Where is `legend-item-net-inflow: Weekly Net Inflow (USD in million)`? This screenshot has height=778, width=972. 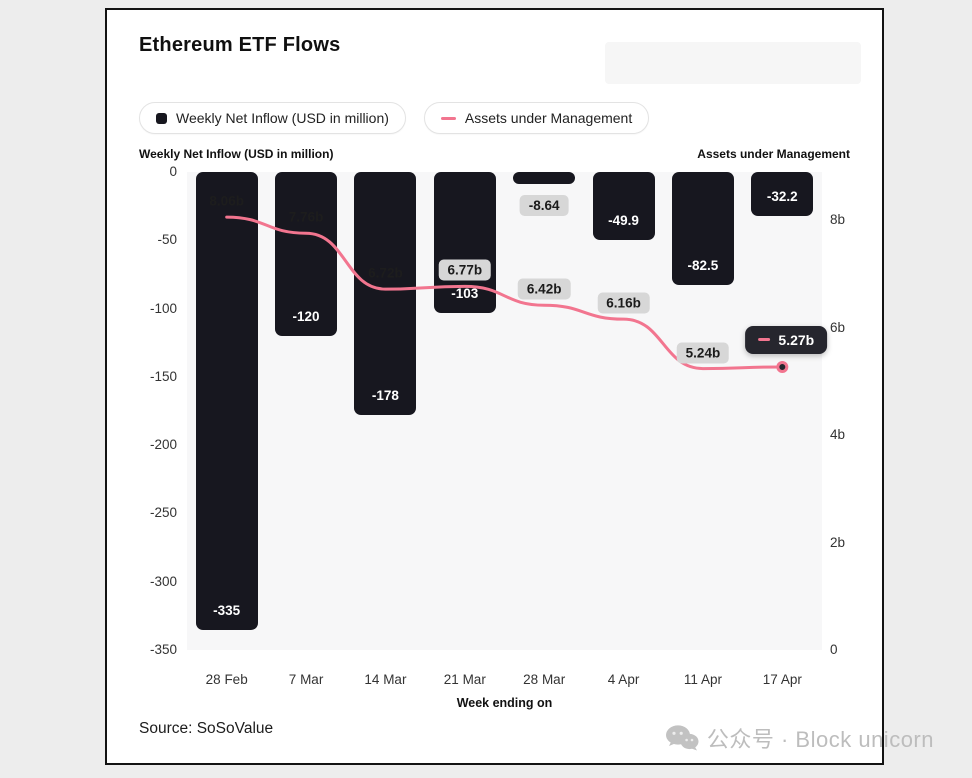
legend-item-net-inflow: Weekly Net Inflow (USD in million) is located at coordinates (272, 118).